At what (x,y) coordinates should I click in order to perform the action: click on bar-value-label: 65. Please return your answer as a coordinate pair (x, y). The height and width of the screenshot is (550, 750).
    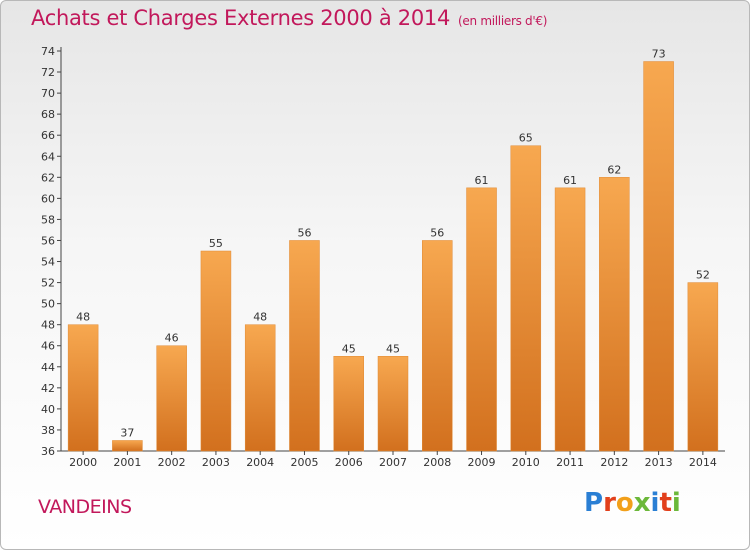
    Looking at the image, I should click on (526, 138).